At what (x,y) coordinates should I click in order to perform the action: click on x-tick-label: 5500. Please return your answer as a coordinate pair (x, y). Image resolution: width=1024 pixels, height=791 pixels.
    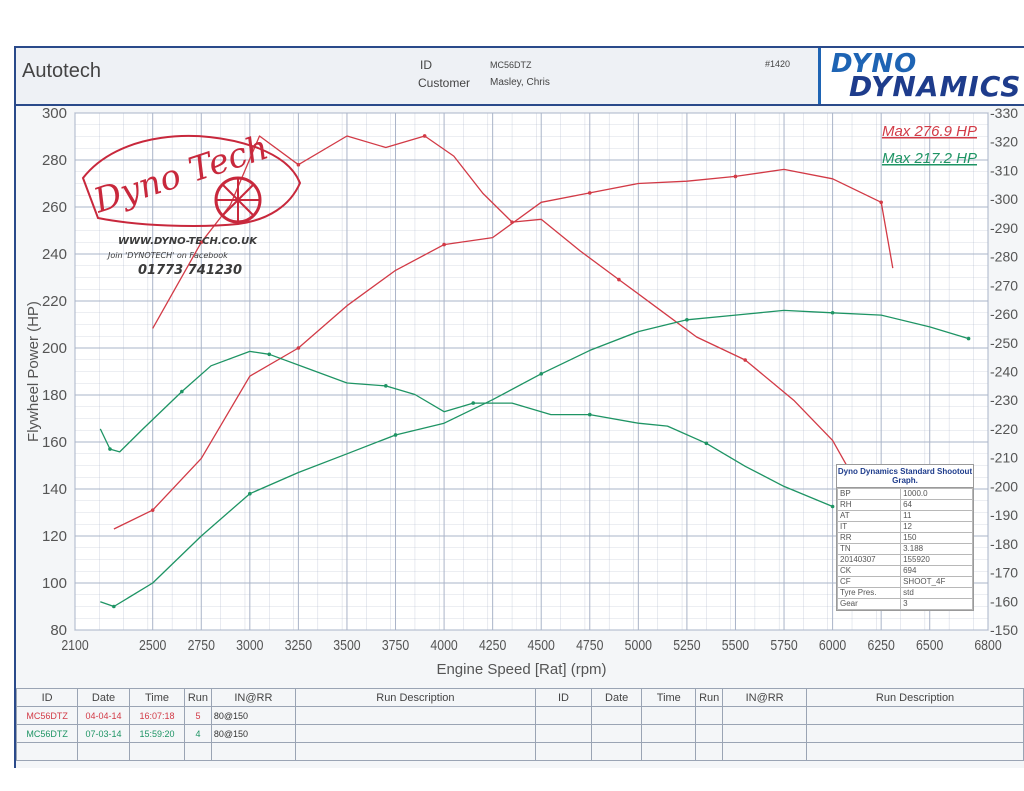
    Looking at the image, I should click on (736, 645).